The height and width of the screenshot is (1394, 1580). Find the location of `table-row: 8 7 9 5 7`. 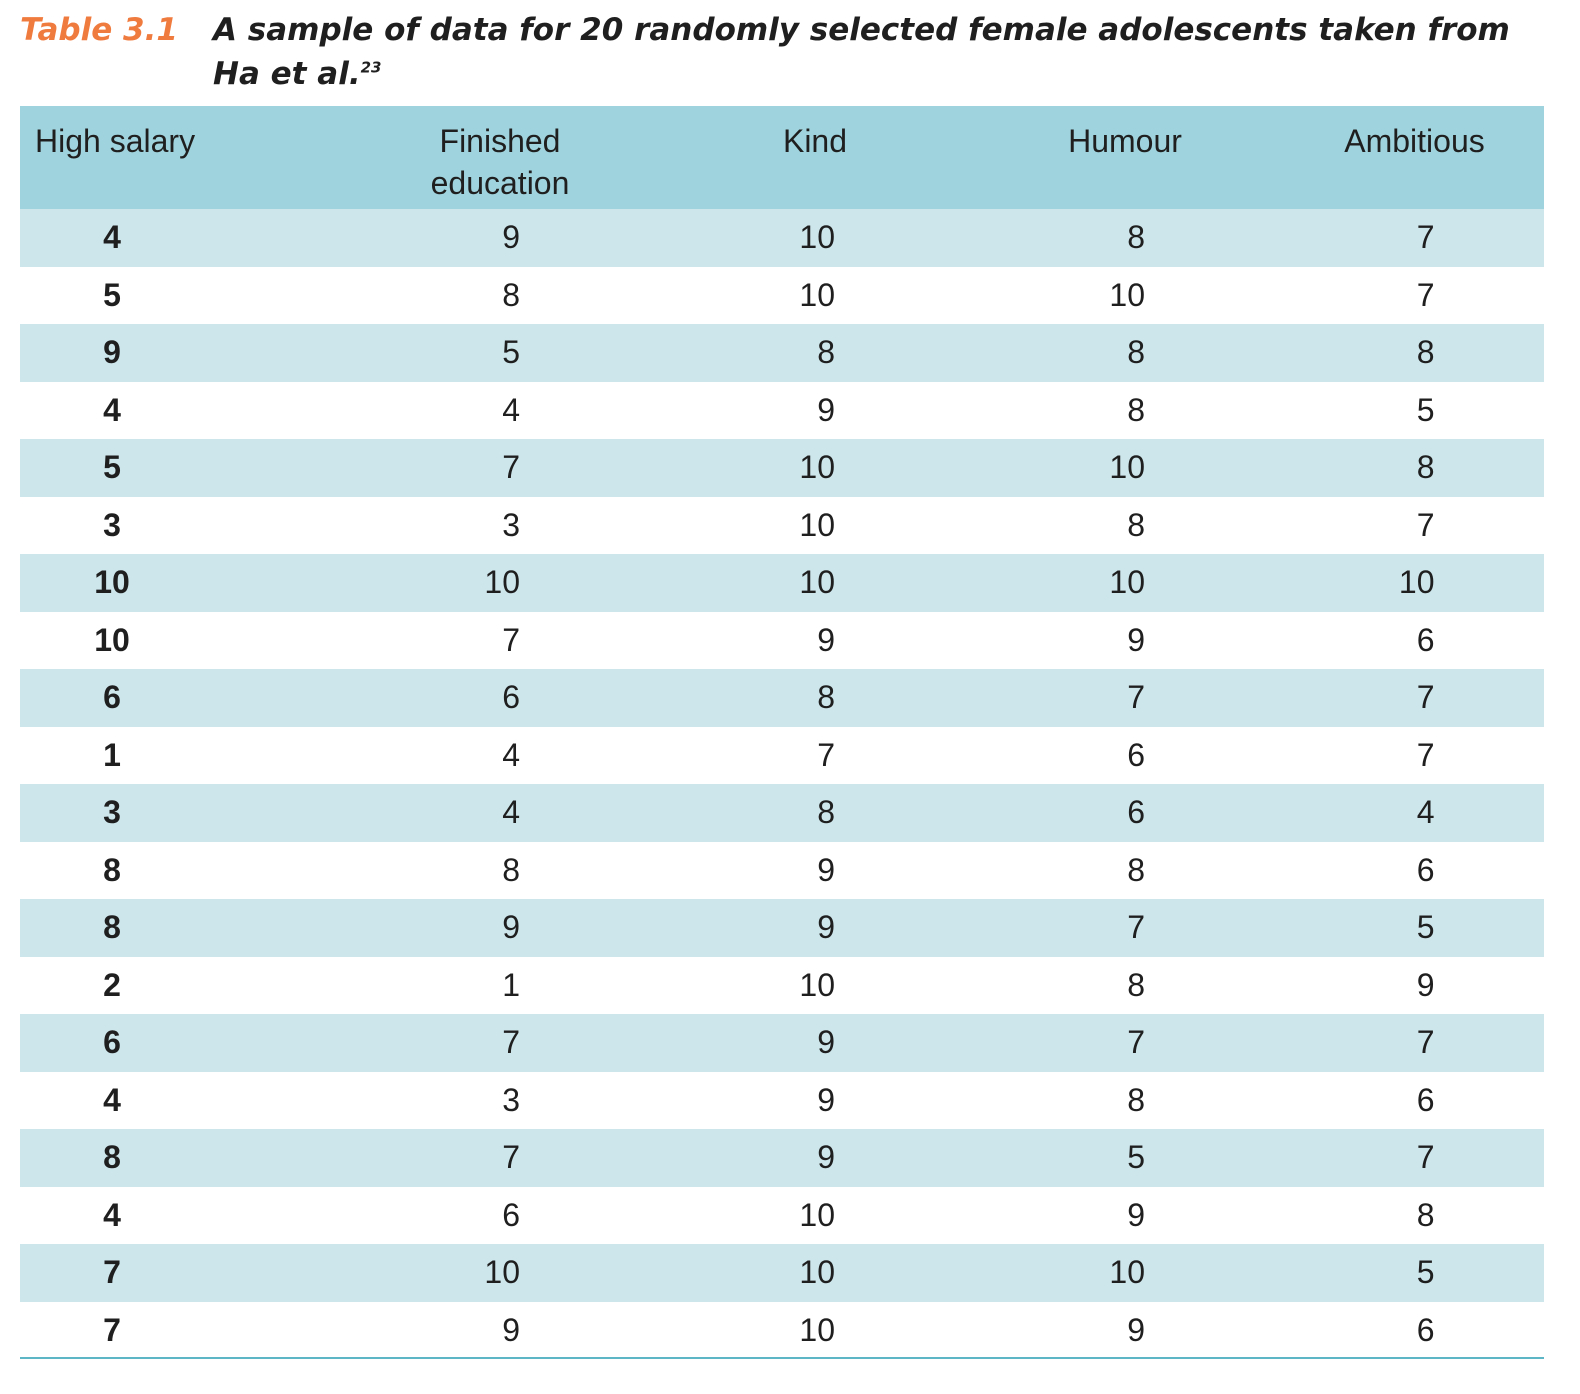

table-row: 8 7 9 5 7 is located at coordinates (782, 1158).